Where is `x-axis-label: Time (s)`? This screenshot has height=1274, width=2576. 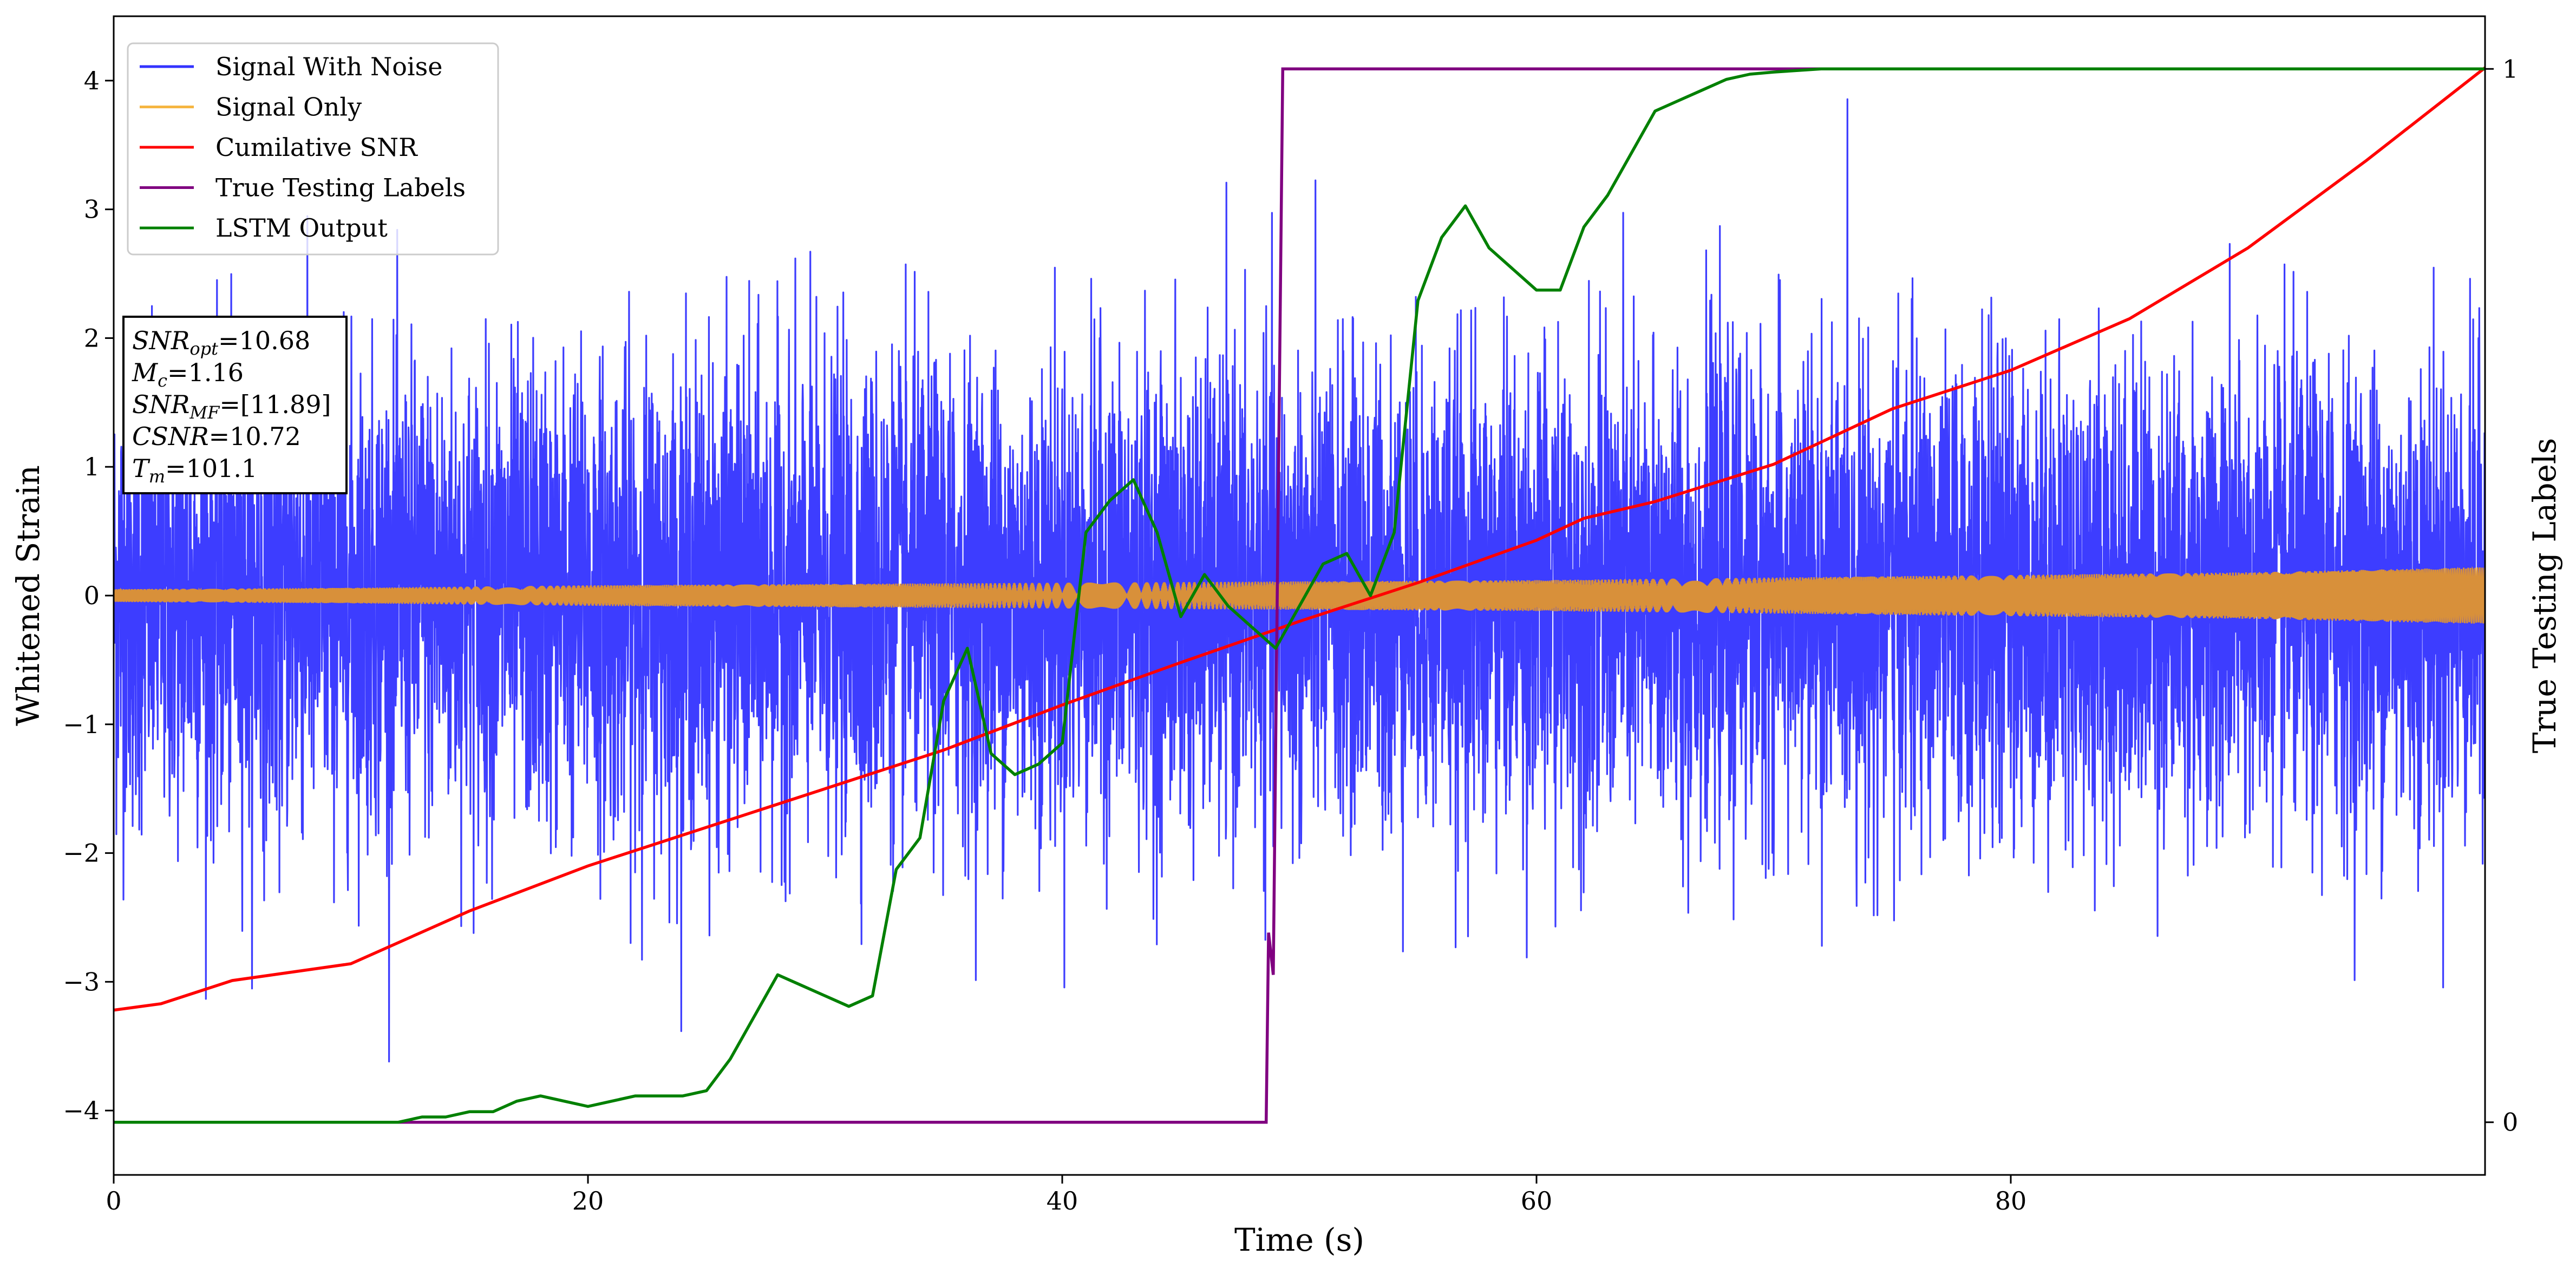 x-axis-label: Time (s) is located at coordinates (1299, 1239).